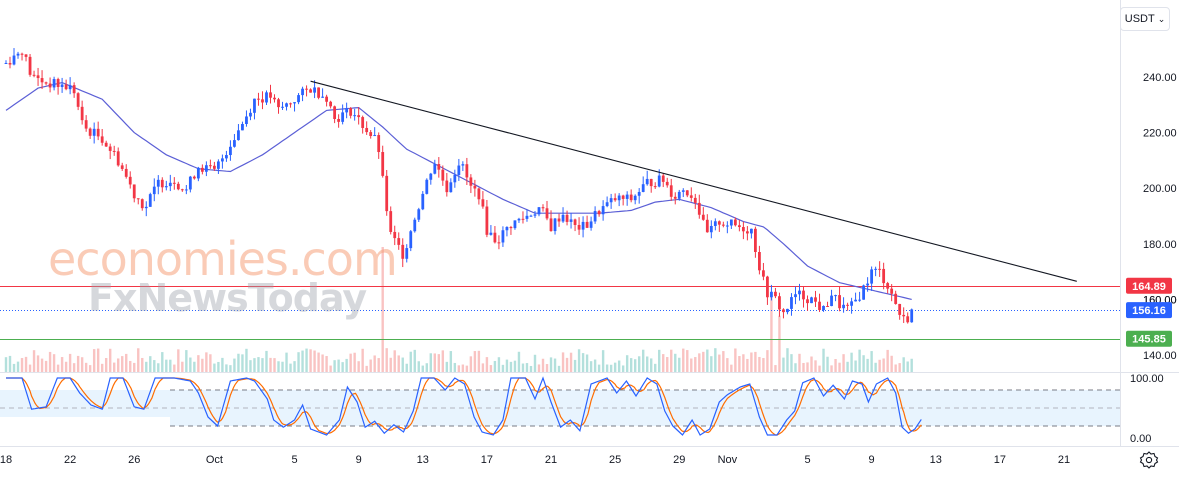 This screenshot has height=477, width=1179. What do you see at coordinates (1145, 19) in the screenshot?
I see `currency-selector: USDT ⌄` at bounding box center [1145, 19].